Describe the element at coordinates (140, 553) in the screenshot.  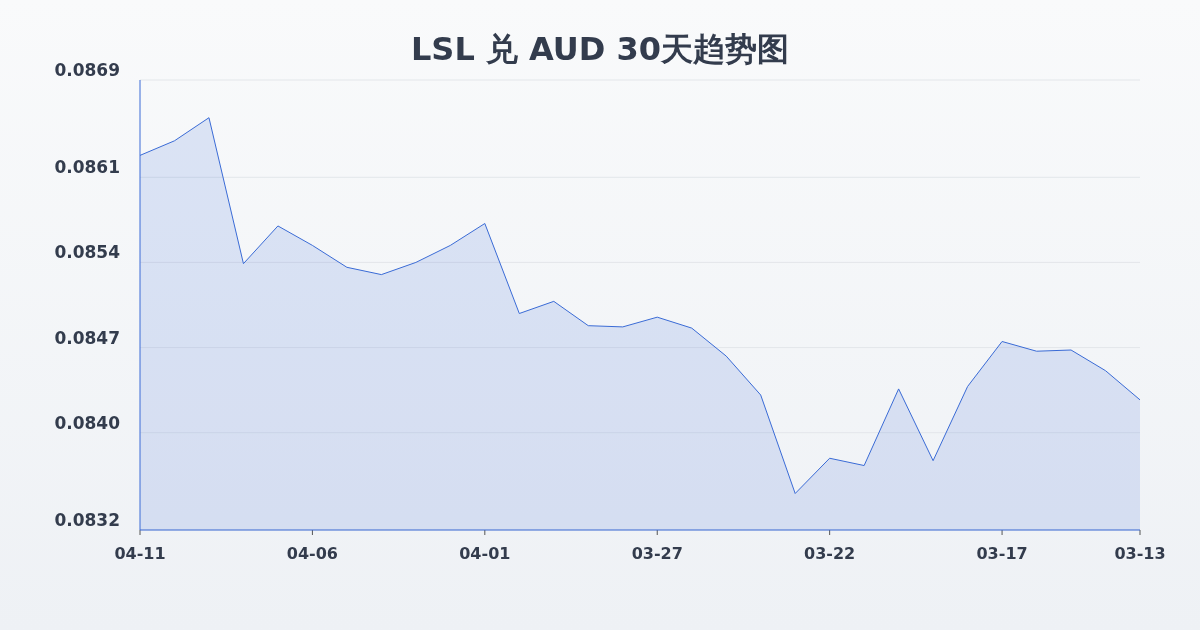
I see `x-tick-label: 04-11` at that location.